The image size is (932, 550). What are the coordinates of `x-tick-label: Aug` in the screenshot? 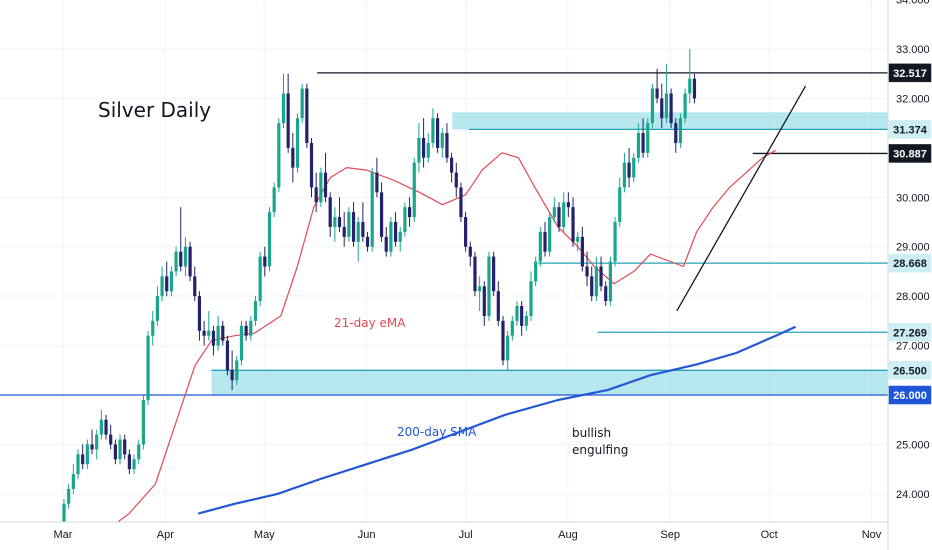 It's located at (568, 535).